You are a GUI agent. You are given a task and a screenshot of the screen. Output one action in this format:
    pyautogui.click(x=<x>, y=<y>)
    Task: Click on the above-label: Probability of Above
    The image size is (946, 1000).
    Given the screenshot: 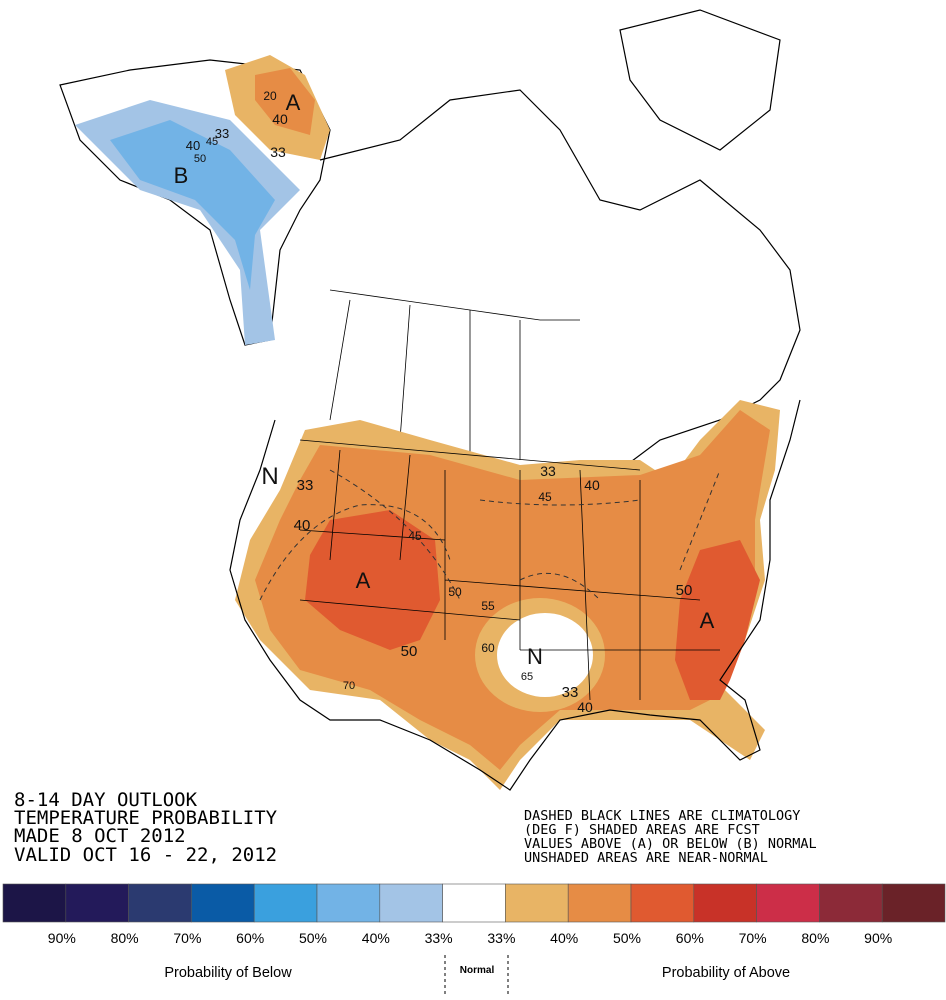 What is the action you would take?
    pyautogui.click(x=726, y=973)
    